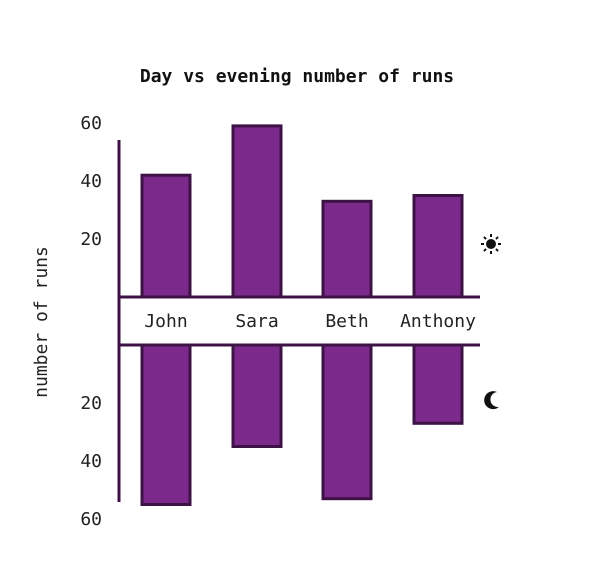 This screenshot has width=600, height=570. Describe the element at coordinates (491, 400) in the screenshot. I see `moon-icon` at that location.